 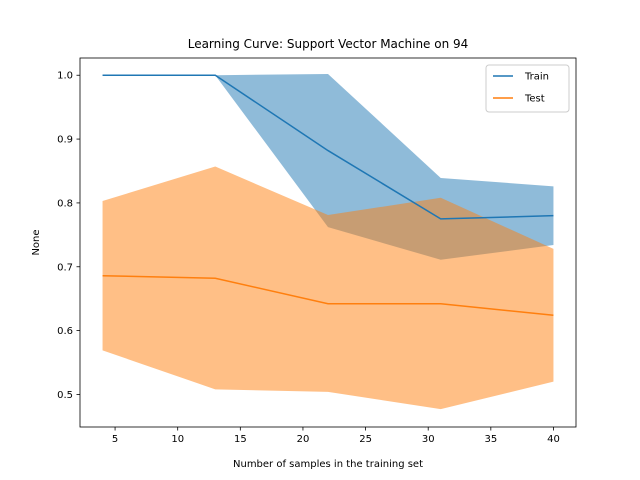 I want to click on y-tick-label: 0.9, so click(x=65, y=140).